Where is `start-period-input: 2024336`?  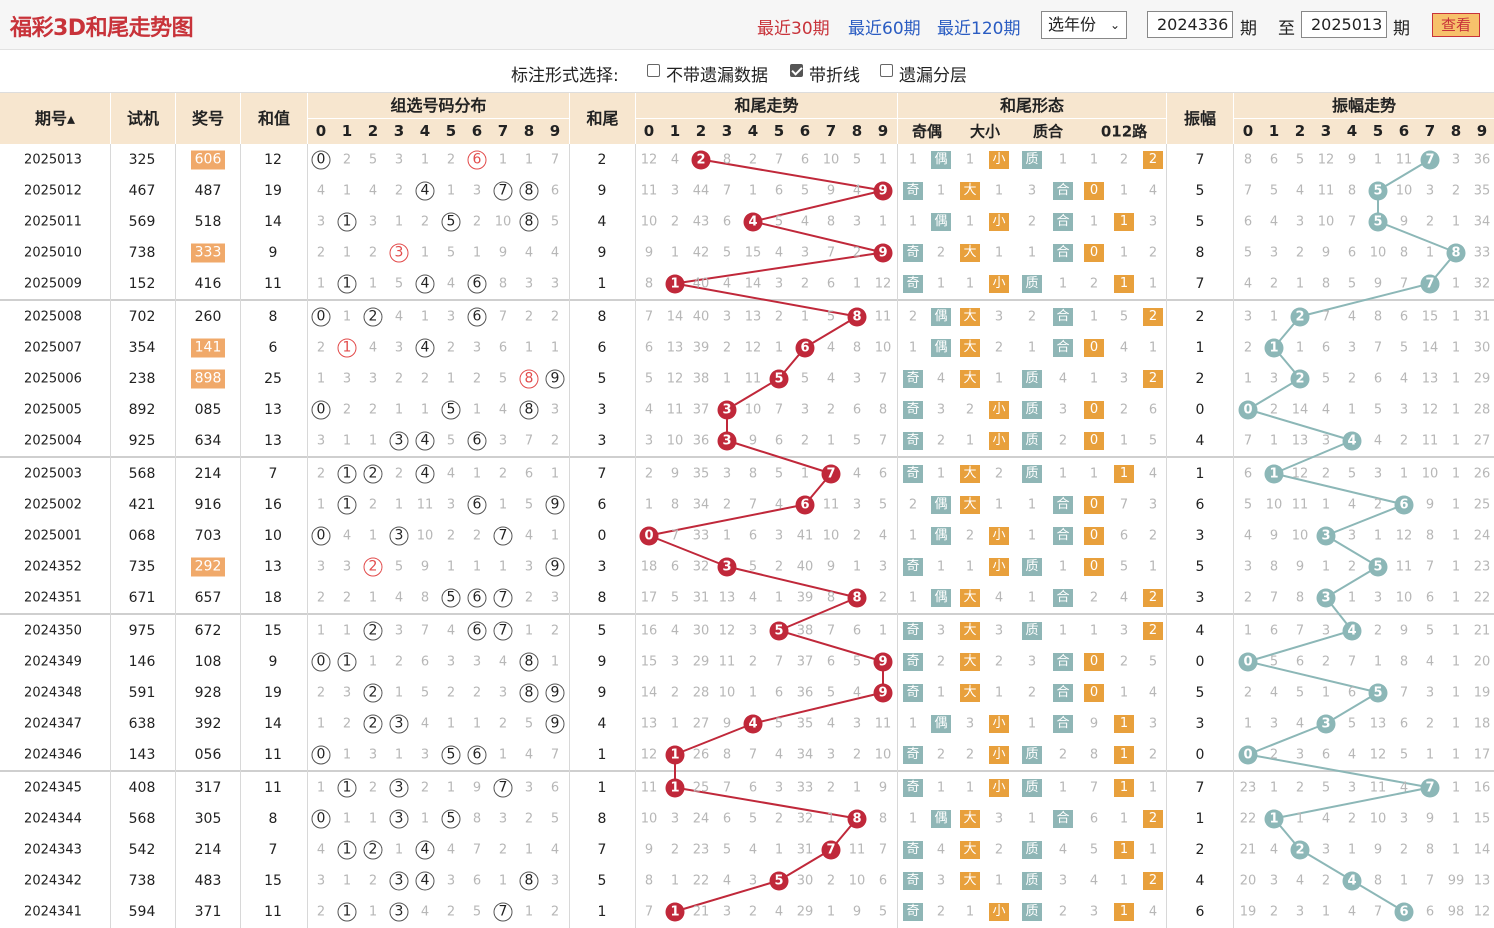 start-period-input: 2024336 is located at coordinates (1190, 24).